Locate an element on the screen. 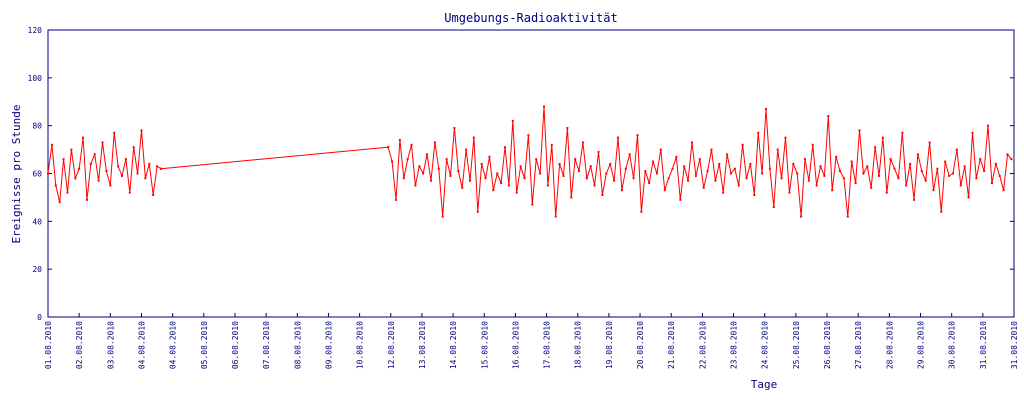 This screenshot has width=1024, height=400. x-tick-label: 12.08.2010 is located at coordinates (391, 345).